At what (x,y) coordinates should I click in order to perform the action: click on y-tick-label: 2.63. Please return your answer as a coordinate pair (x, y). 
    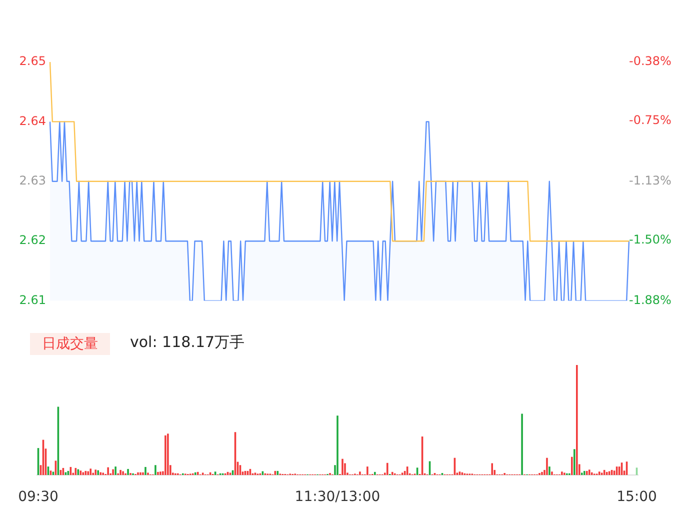
    Looking at the image, I should click on (32, 181).